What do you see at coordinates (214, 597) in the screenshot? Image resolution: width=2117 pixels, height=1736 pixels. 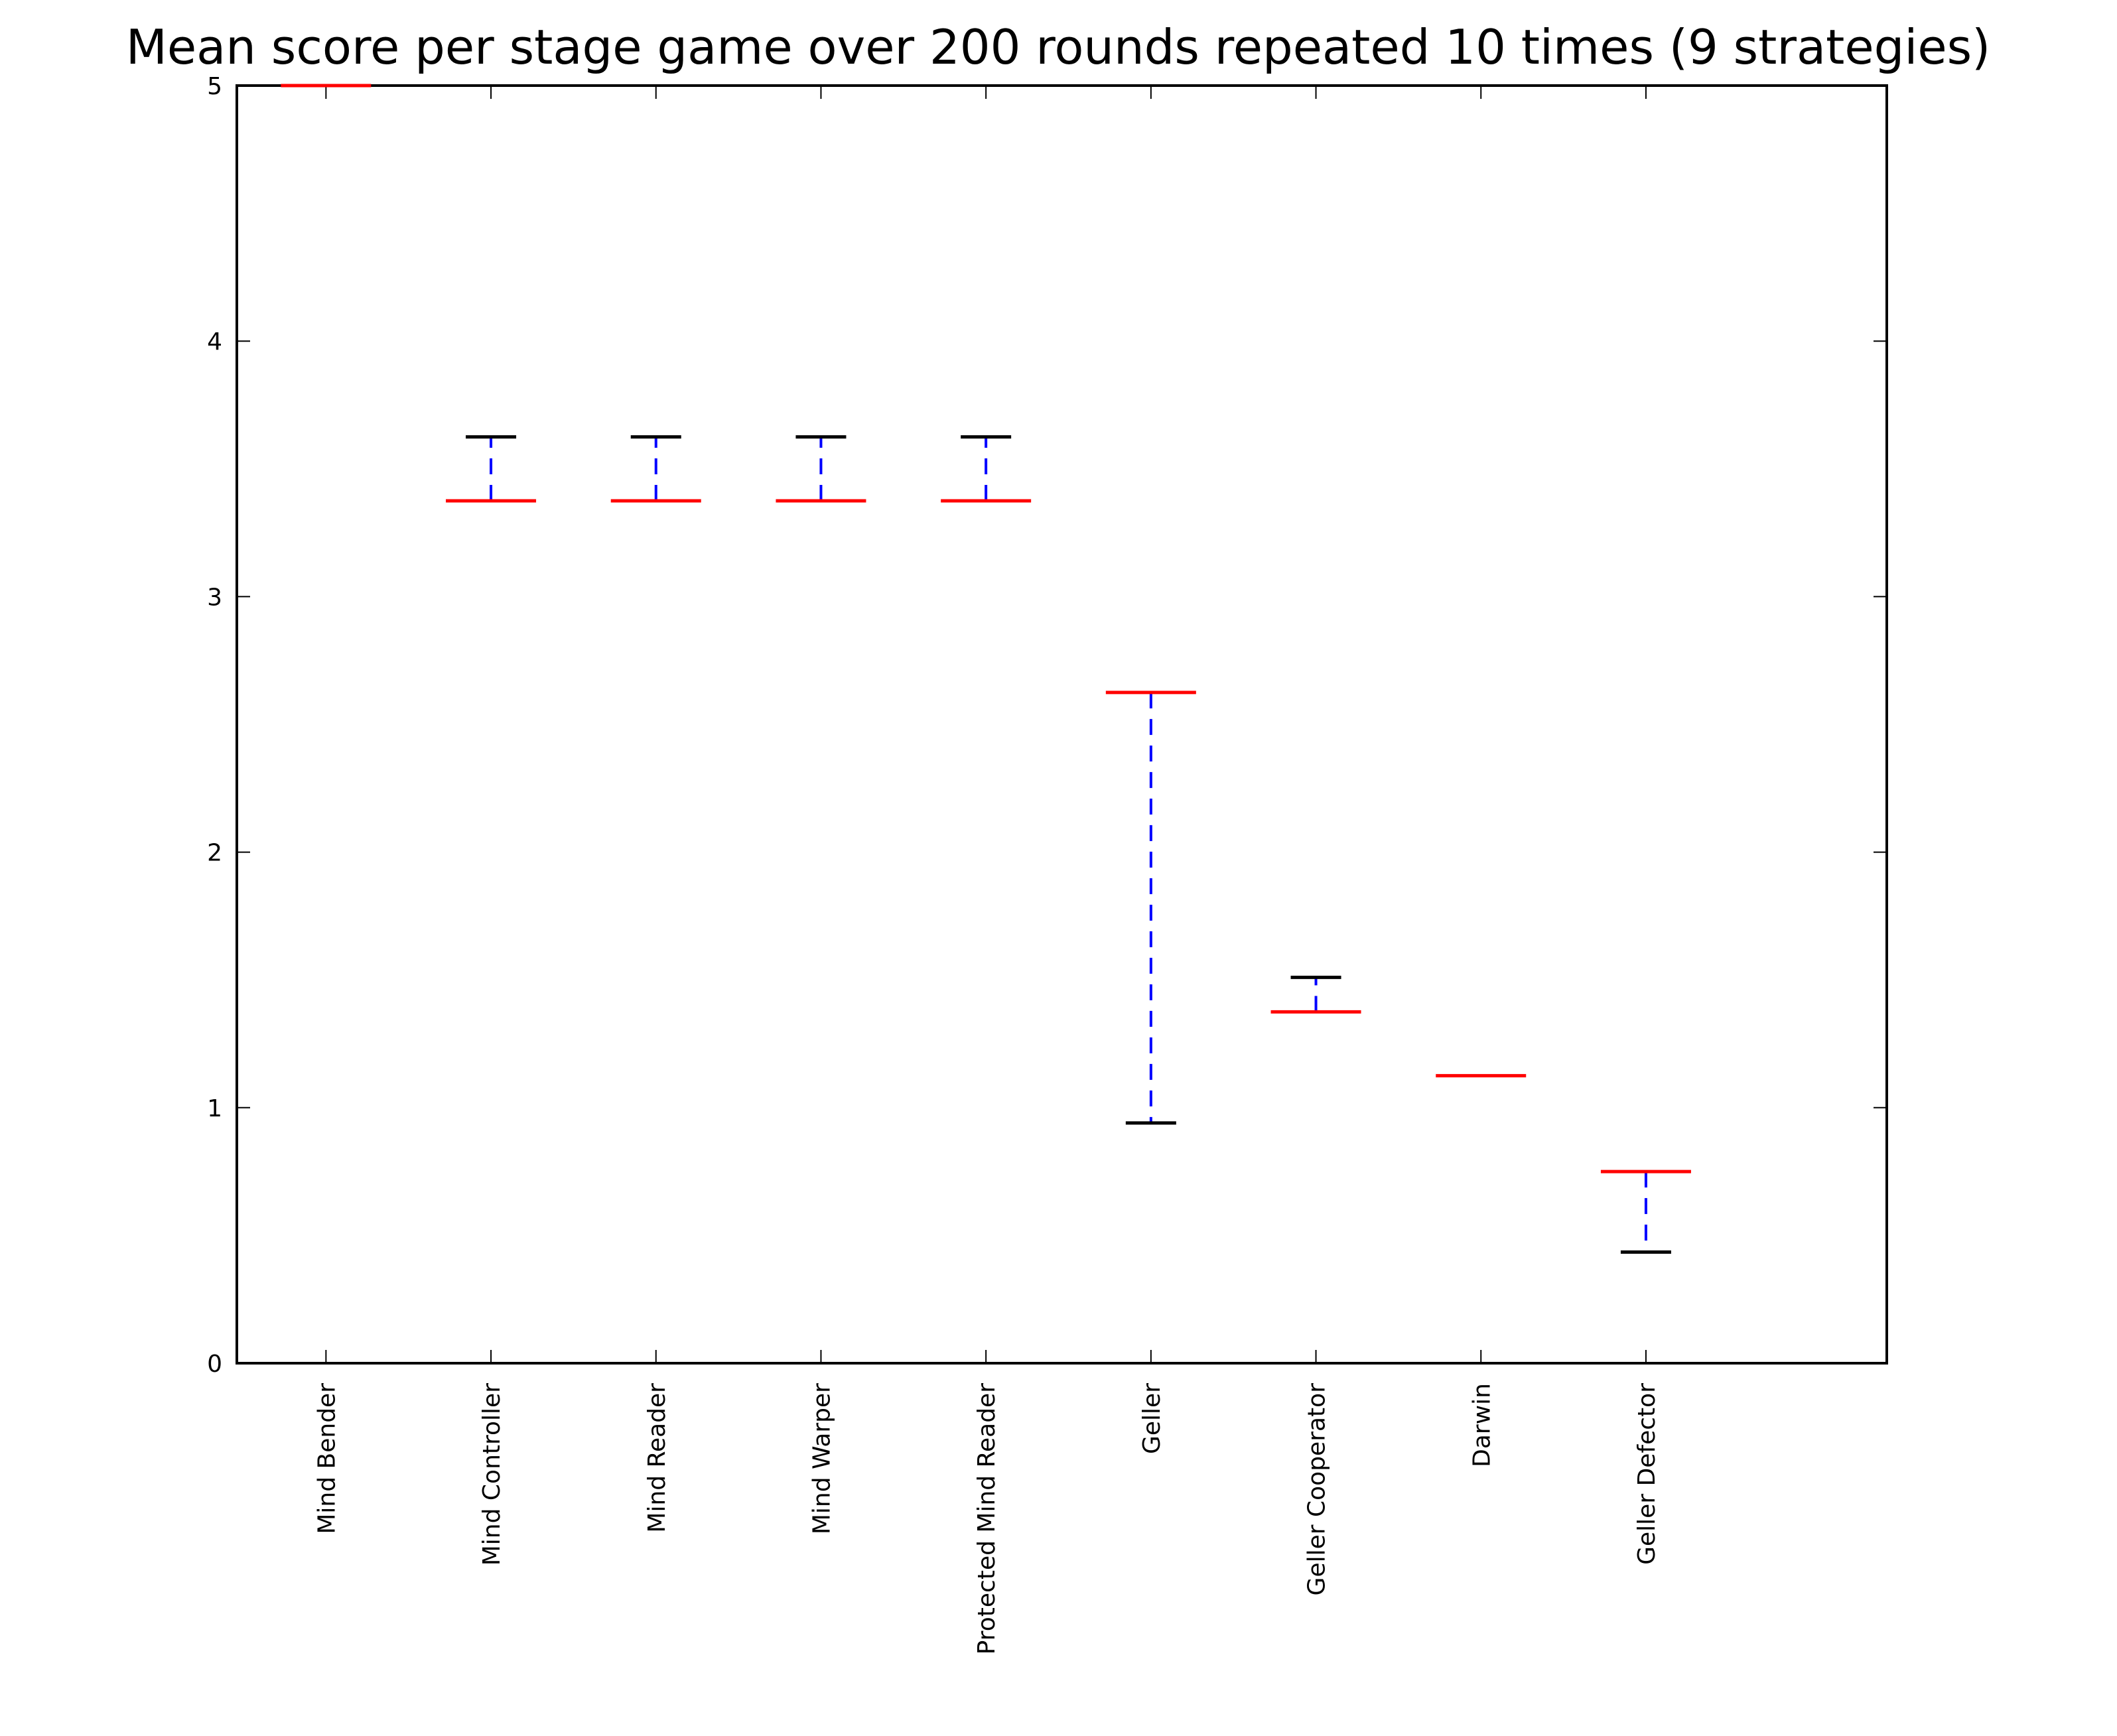 I see `y-tick-label: 3` at bounding box center [214, 597].